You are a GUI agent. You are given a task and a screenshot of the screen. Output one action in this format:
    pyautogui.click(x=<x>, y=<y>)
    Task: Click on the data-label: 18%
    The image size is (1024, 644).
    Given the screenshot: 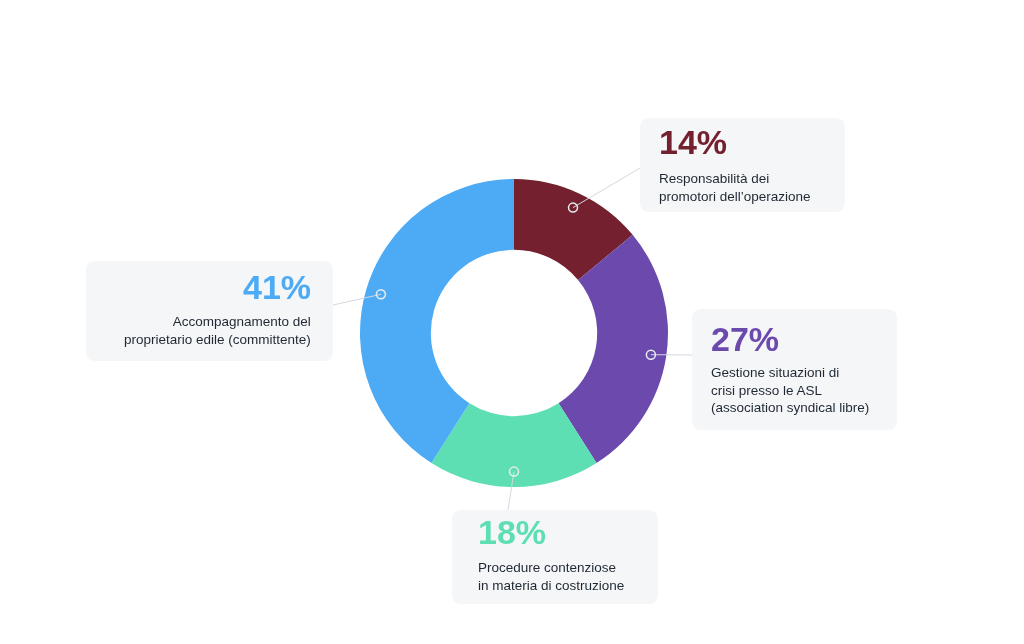 What is the action you would take?
    pyautogui.click(x=512, y=532)
    